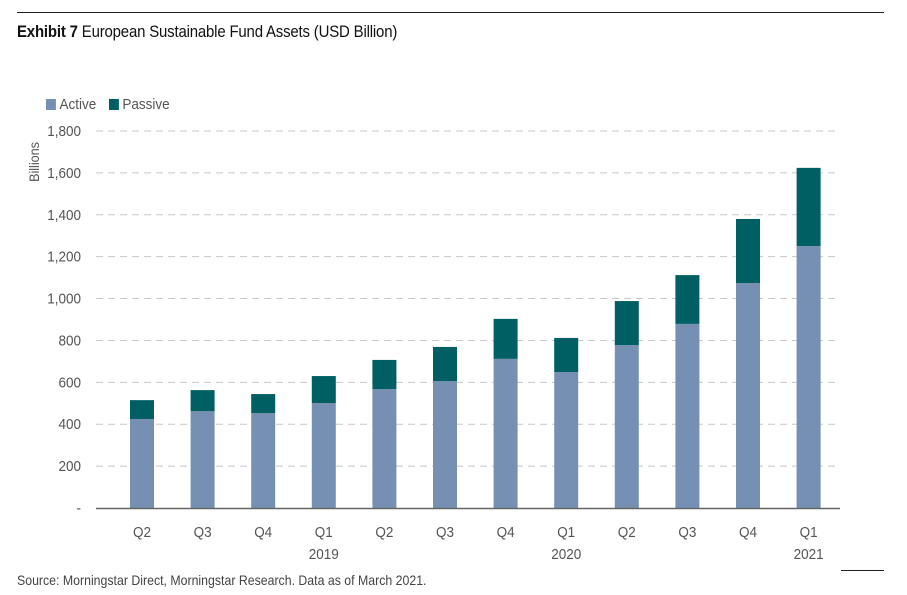  I want to click on legend-item-passive: Passive, so click(139, 104).